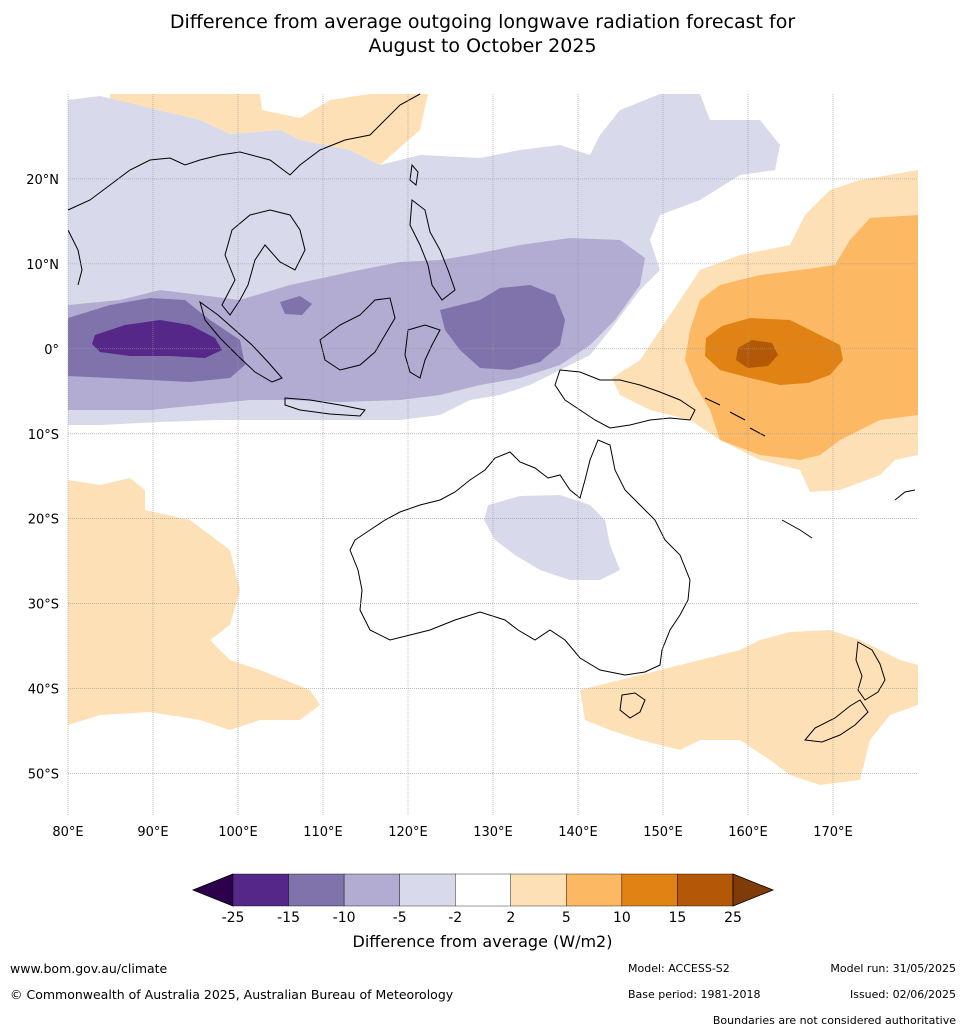 The height and width of the screenshot is (1035, 965). Describe the element at coordinates (233, 918) in the screenshot. I see `colorbar-tick-label: -25` at that location.